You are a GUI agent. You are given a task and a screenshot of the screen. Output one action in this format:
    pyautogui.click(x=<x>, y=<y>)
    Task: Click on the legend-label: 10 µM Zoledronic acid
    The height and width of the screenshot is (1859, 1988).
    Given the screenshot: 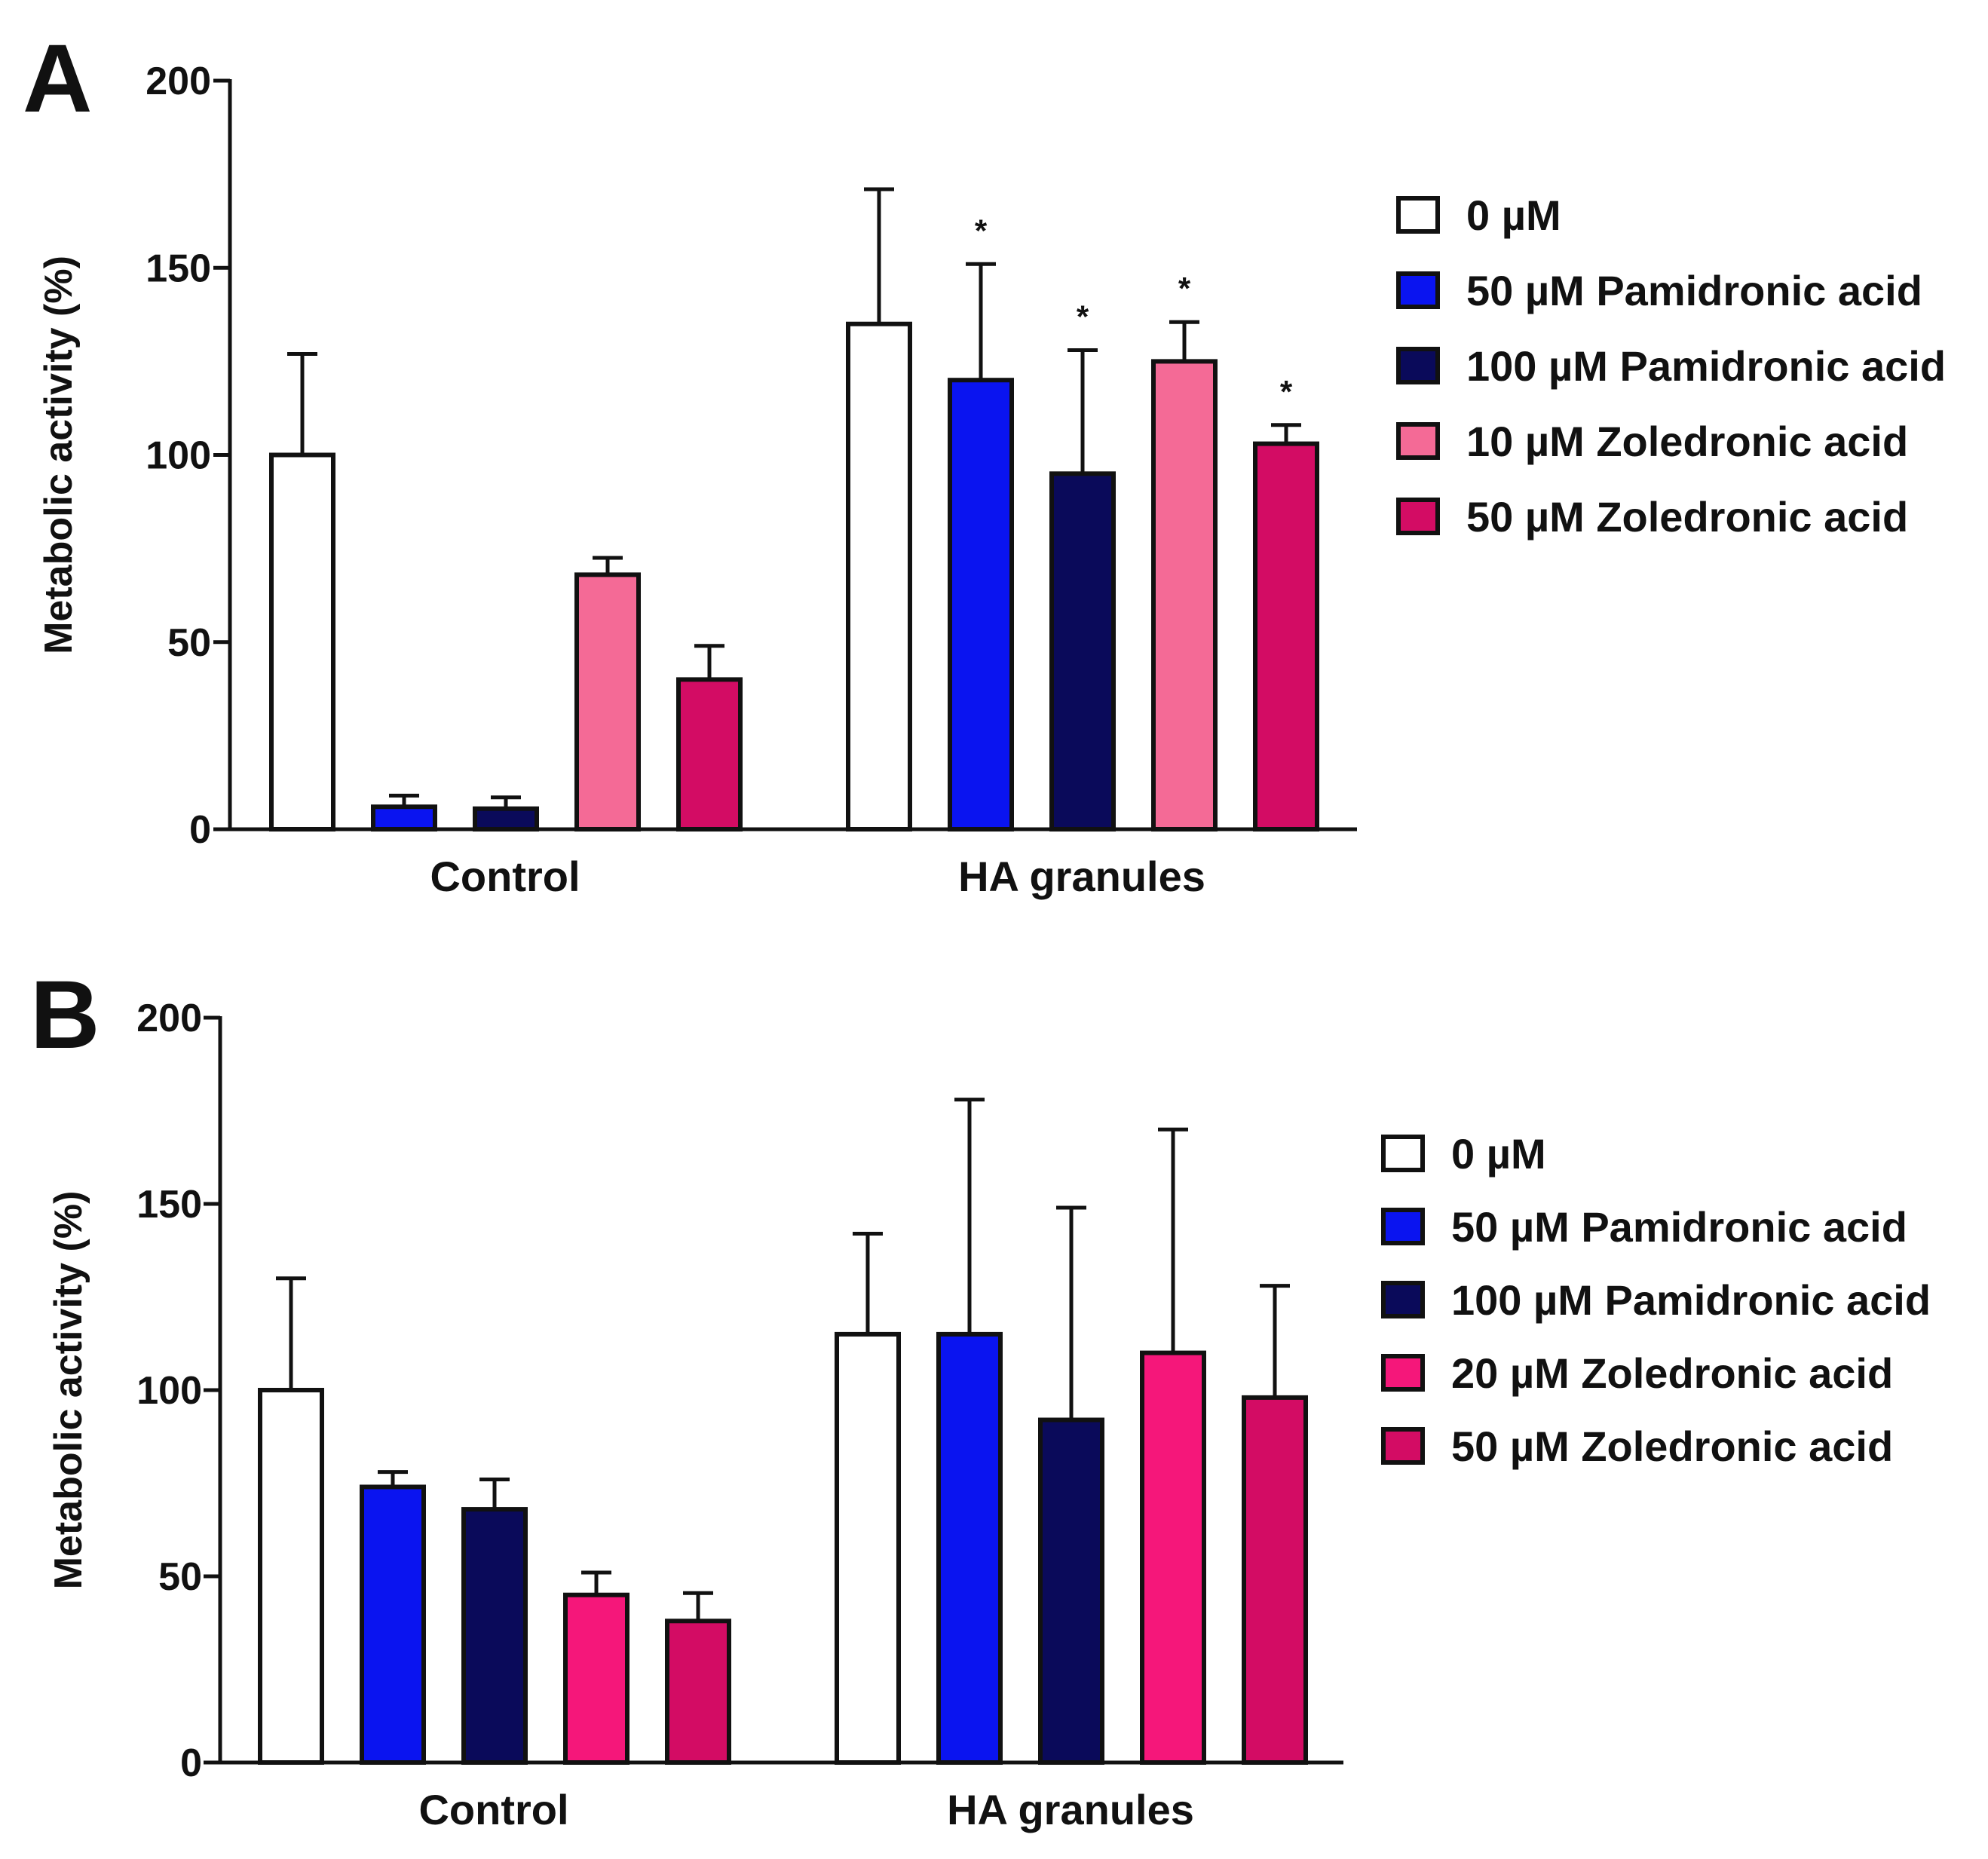 What is the action you would take?
    pyautogui.click(x=1687, y=441)
    